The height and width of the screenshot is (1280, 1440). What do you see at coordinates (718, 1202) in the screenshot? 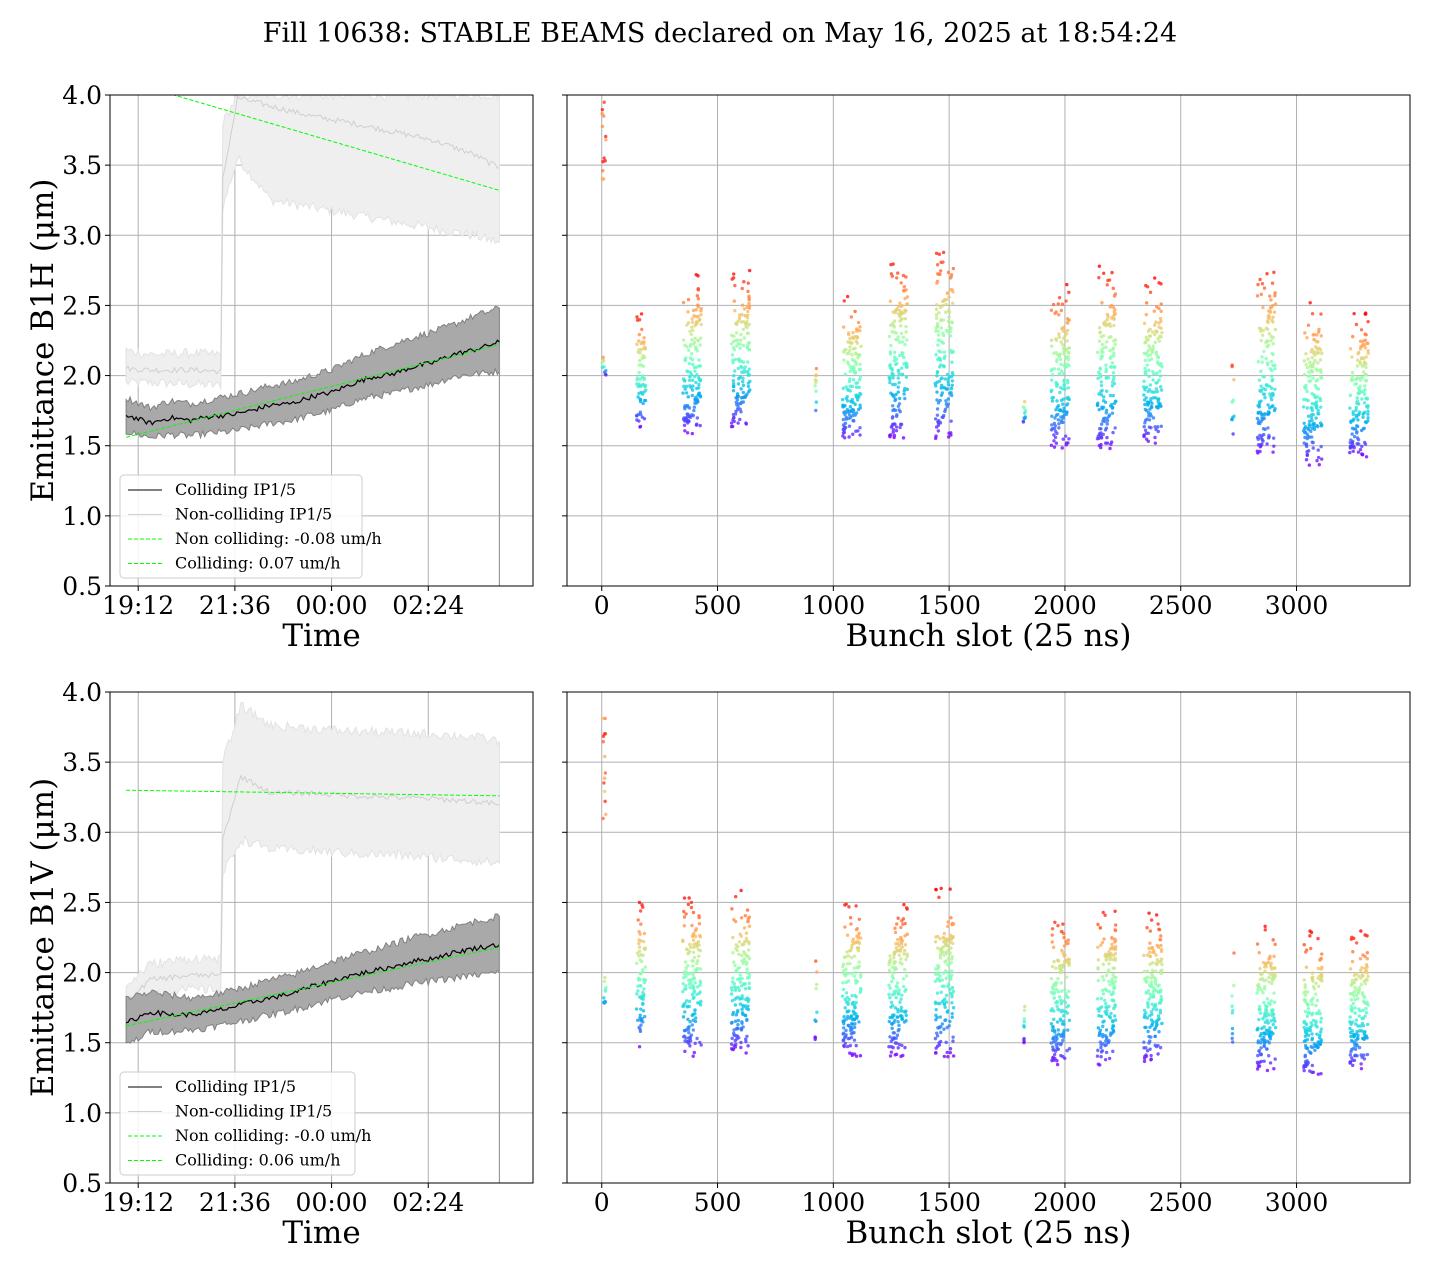
I see `xtick-label: 500` at bounding box center [718, 1202].